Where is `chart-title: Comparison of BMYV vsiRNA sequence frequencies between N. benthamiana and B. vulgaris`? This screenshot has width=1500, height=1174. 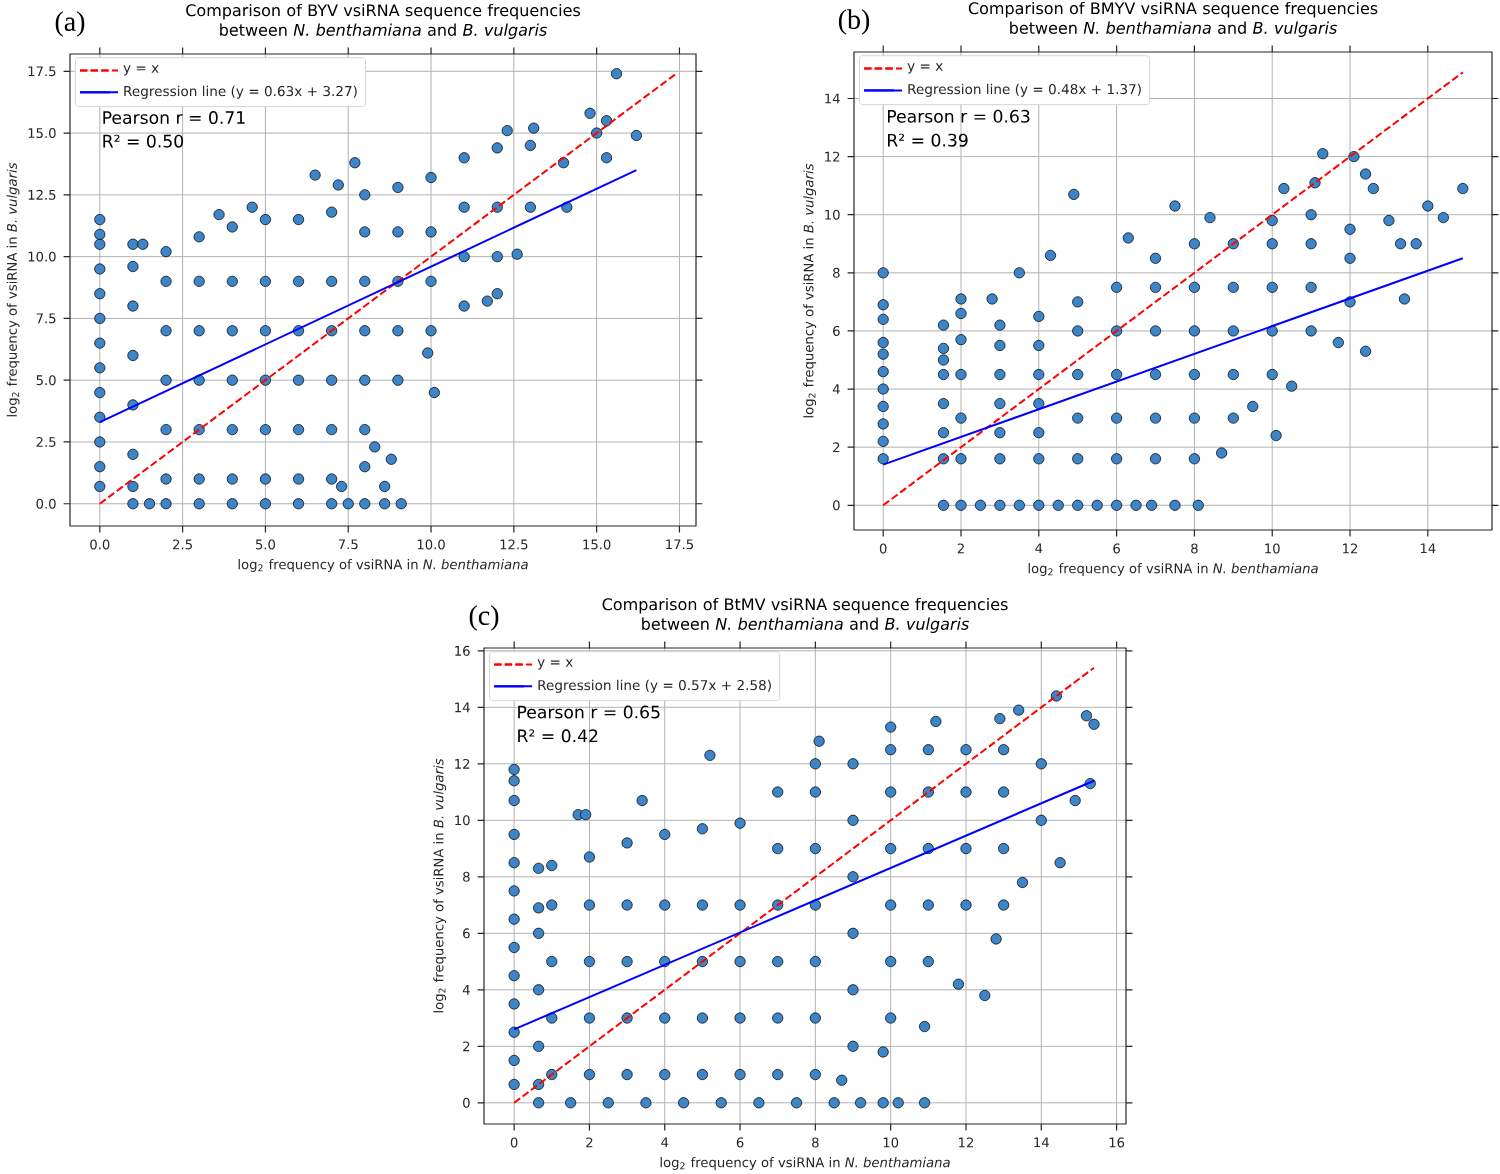 chart-title: Comparison of BMYV vsiRNA sequence frequencies between N. benthamiana and B. vulgaris is located at coordinates (1173, 19).